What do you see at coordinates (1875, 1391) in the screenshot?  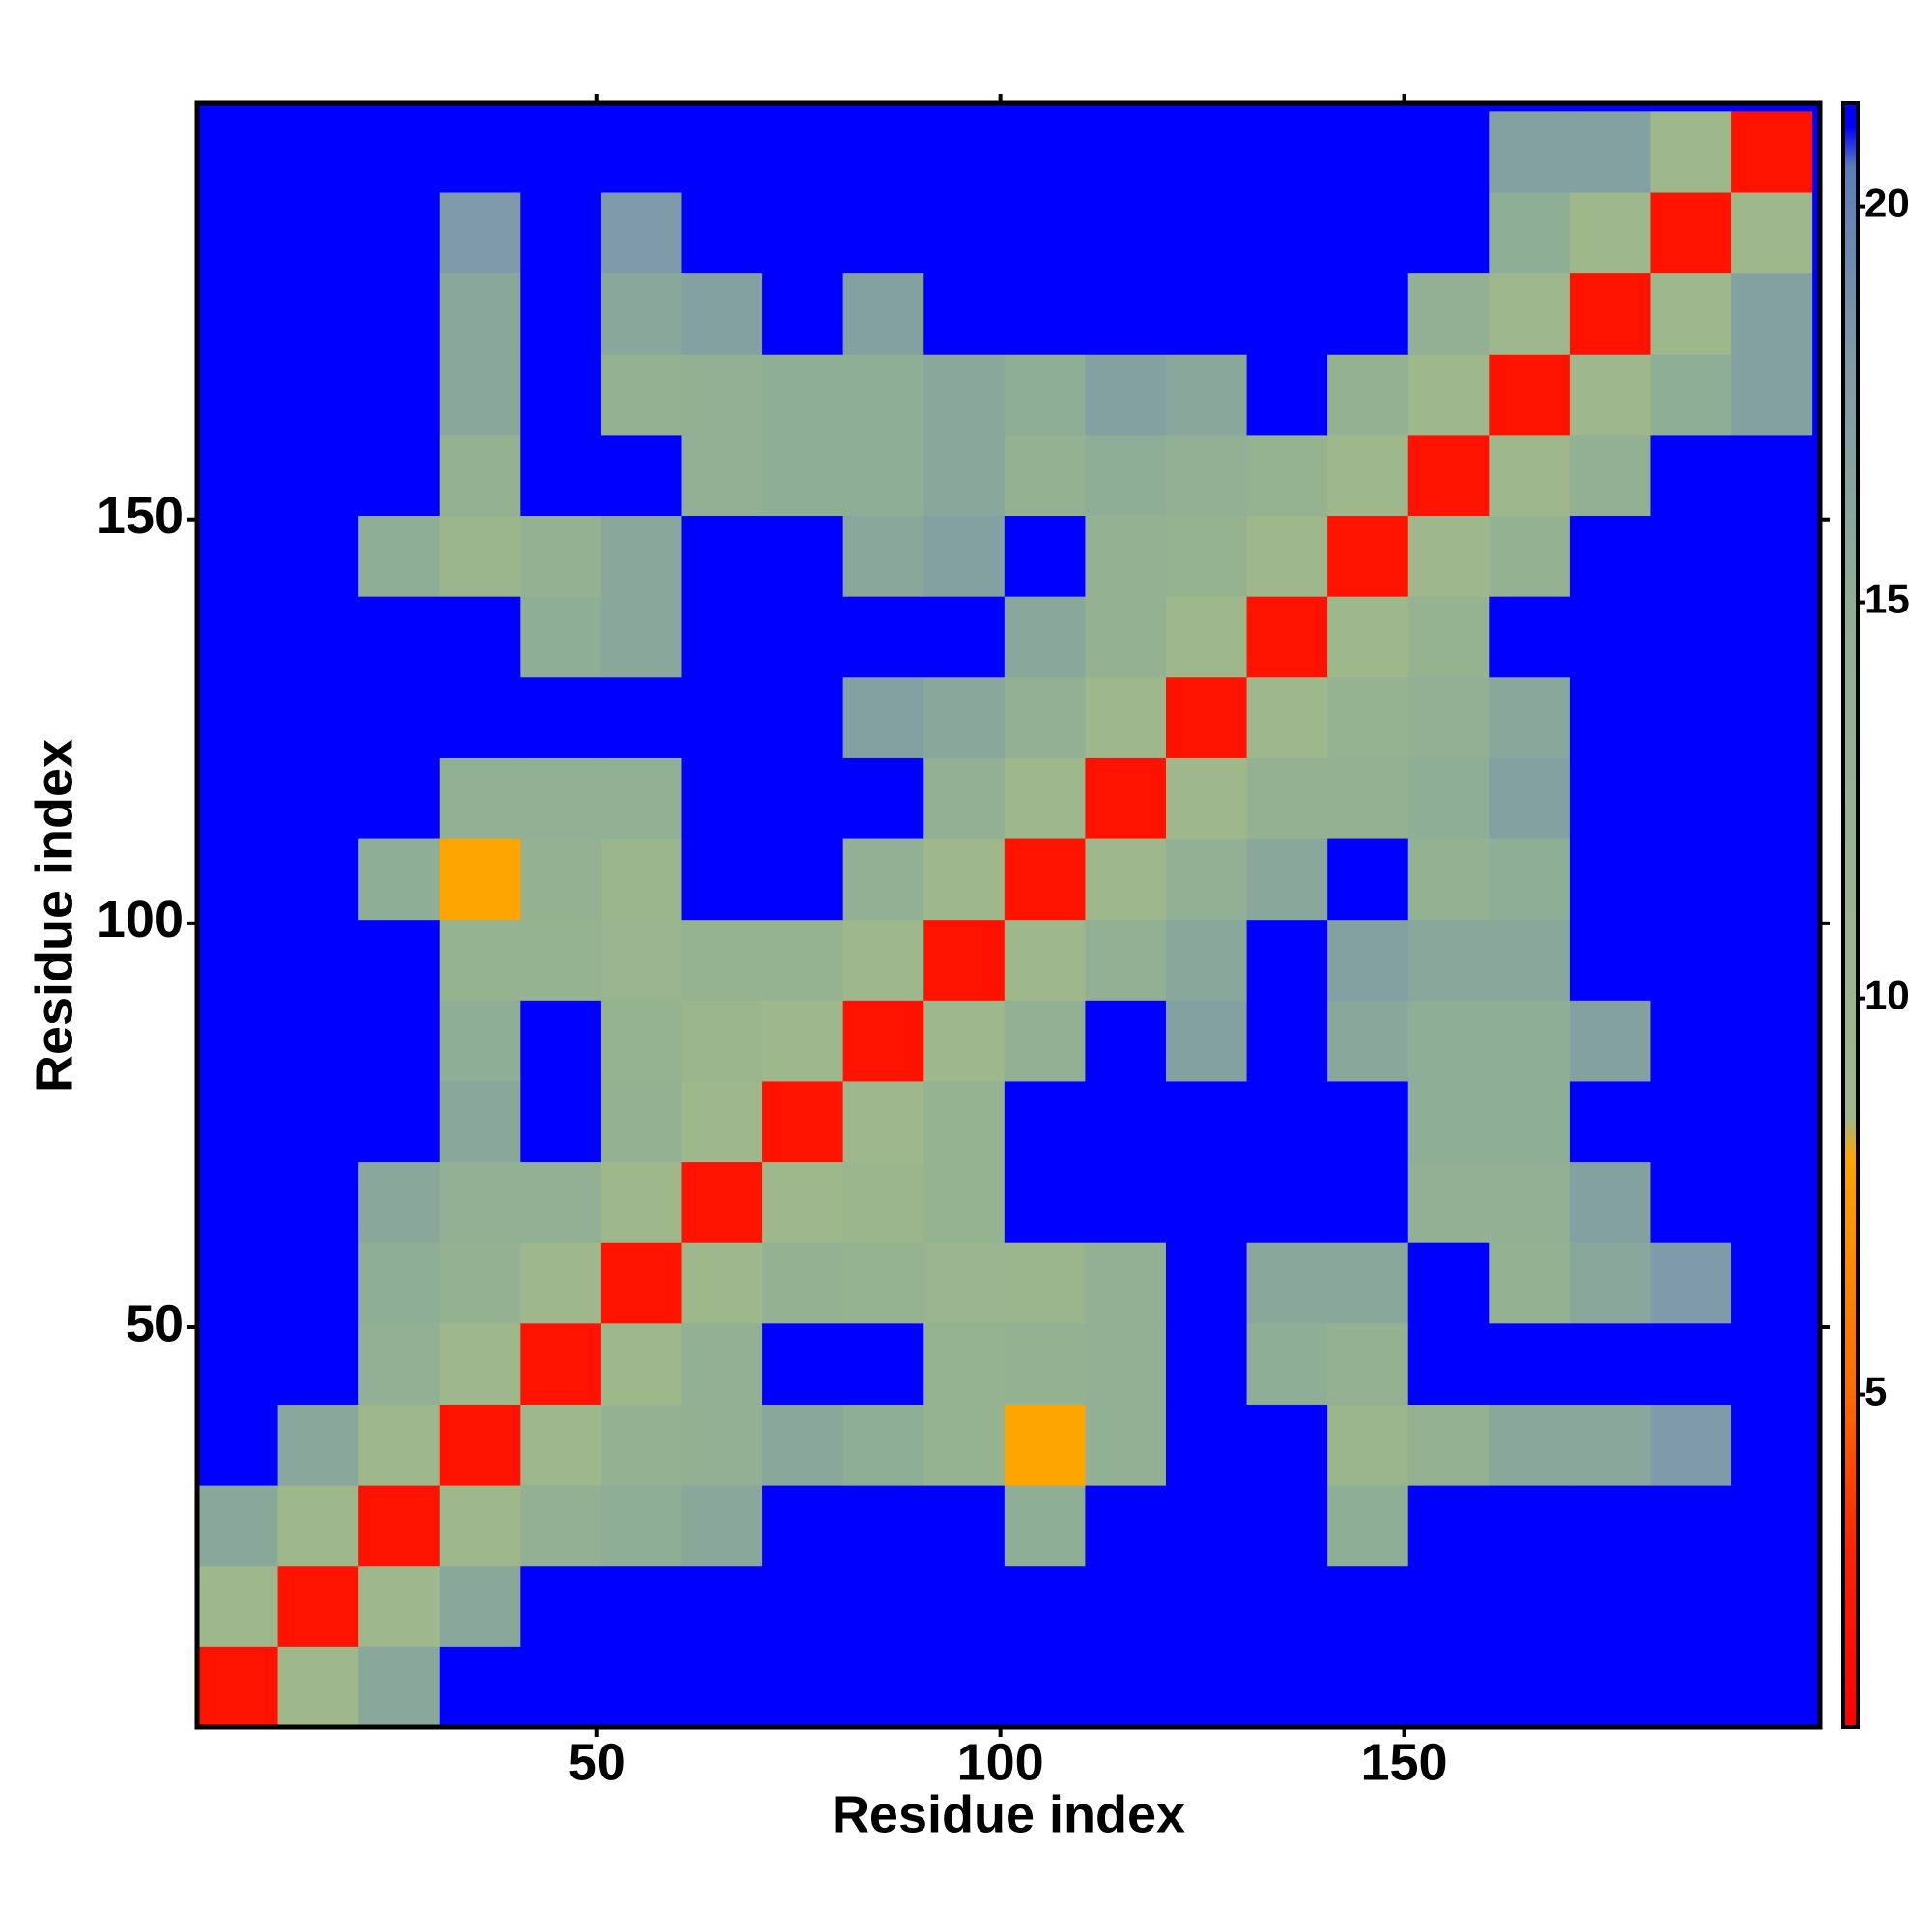 I see `colorbar-tick-label: 5` at bounding box center [1875, 1391].